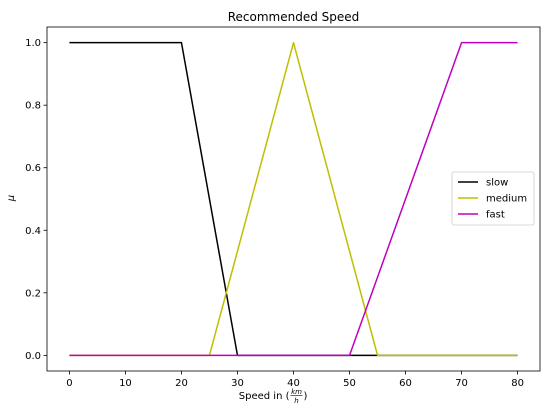 Image resolution: width=550 pixels, height=412 pixels. I want to click on y-axis: 0.0 0.2 0.4 0.6 0.8 1.0, so click(36, 200).